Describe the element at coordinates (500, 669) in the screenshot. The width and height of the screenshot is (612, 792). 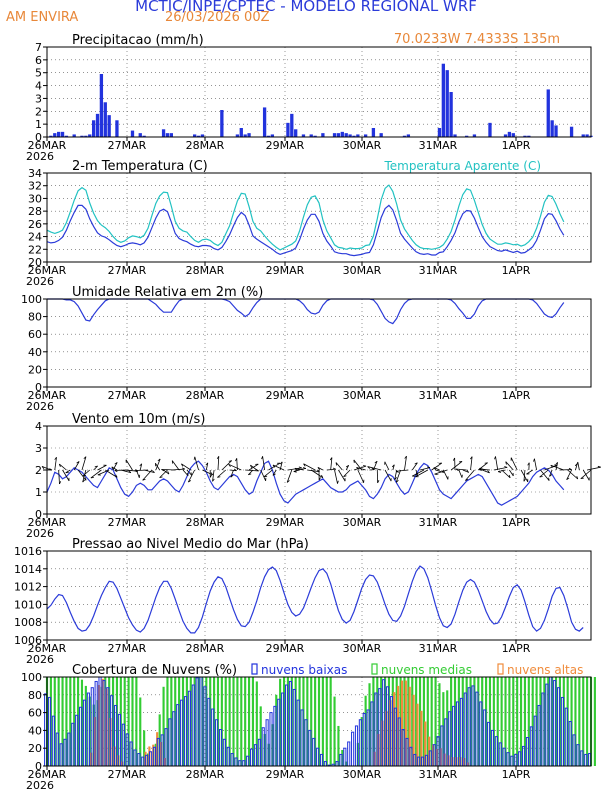
I see `legend-swatch` at that location.